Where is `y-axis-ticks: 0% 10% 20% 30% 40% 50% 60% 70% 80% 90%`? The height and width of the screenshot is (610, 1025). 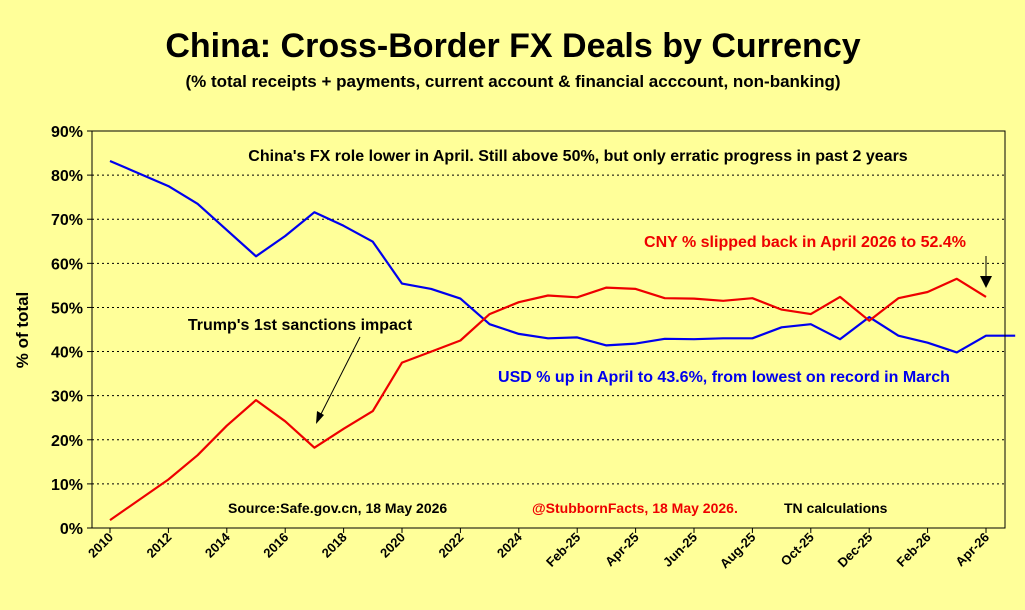 y-axis-ticks: 0% 10% 20% 30% 40% 50% 60% 70% 80% 90% is located at coordinates (71, 331).